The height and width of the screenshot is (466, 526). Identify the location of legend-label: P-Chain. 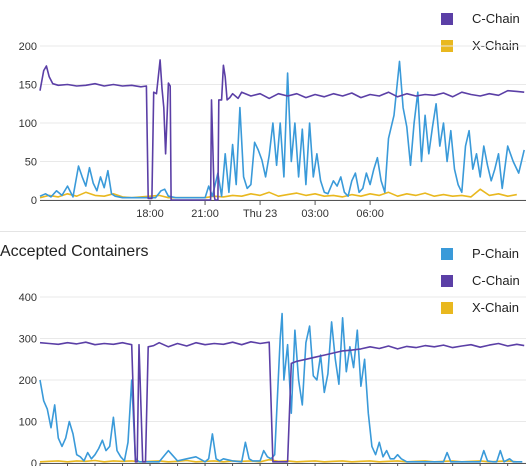
(495, 253).